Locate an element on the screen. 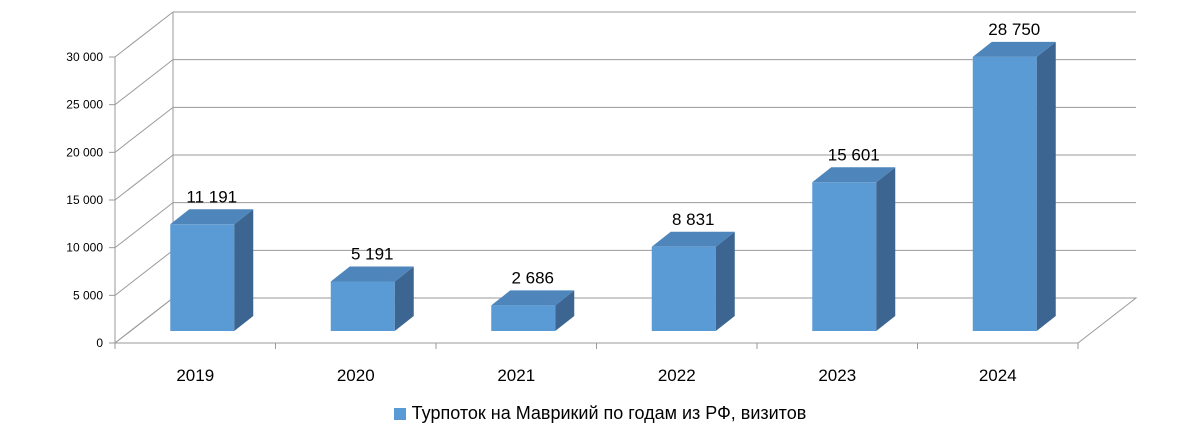 This screenshot has height=437, width=1200. y-tick-label: 10 000 is located at coordinates (84, 248).